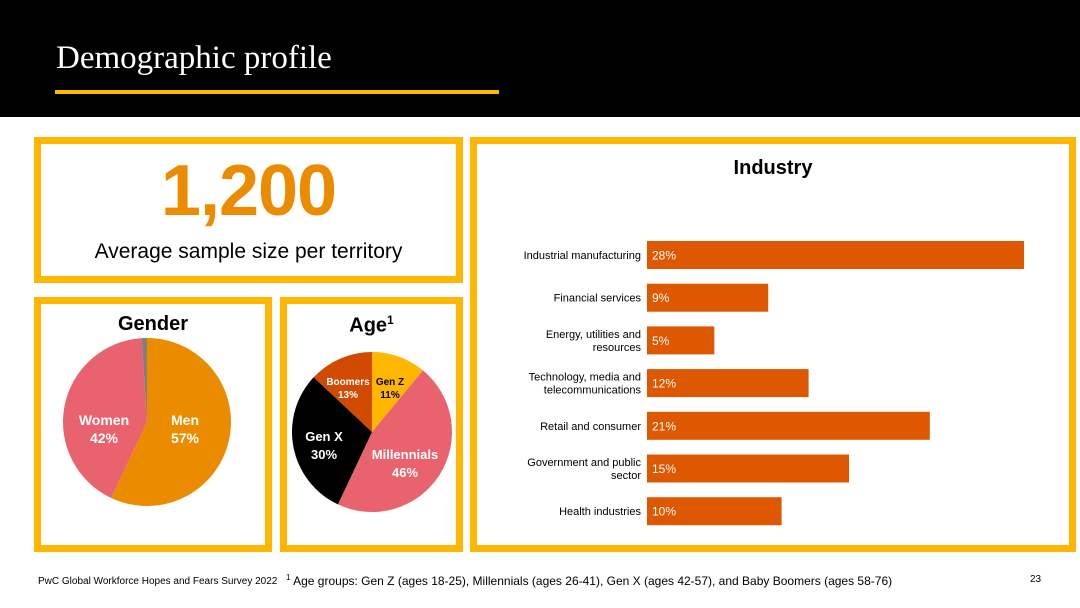 The image size is (1080, 608). I want to click on gender-label-women: Women, so click(104, 420).